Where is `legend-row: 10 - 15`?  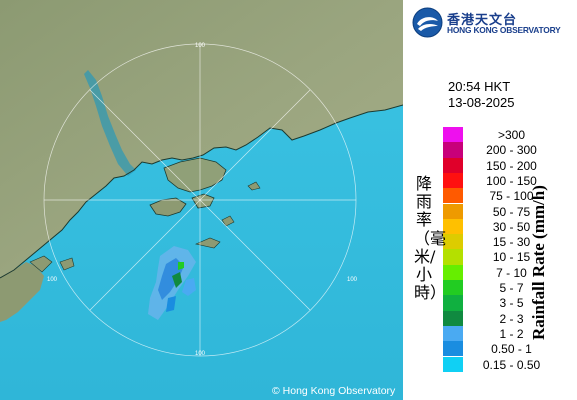
legend-row: 10 - 15 is located at coordinates (508, 257).